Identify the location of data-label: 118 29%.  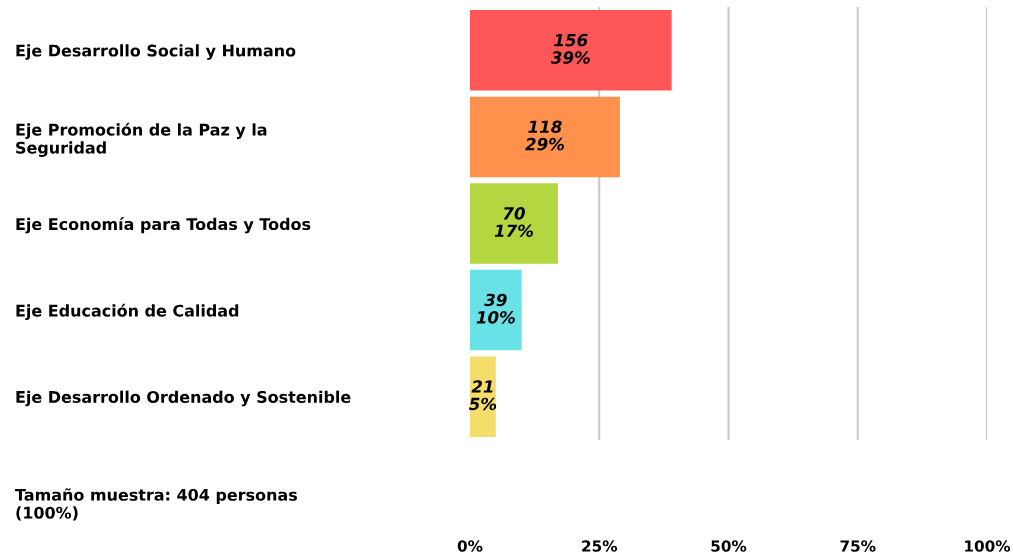
(544, 135).